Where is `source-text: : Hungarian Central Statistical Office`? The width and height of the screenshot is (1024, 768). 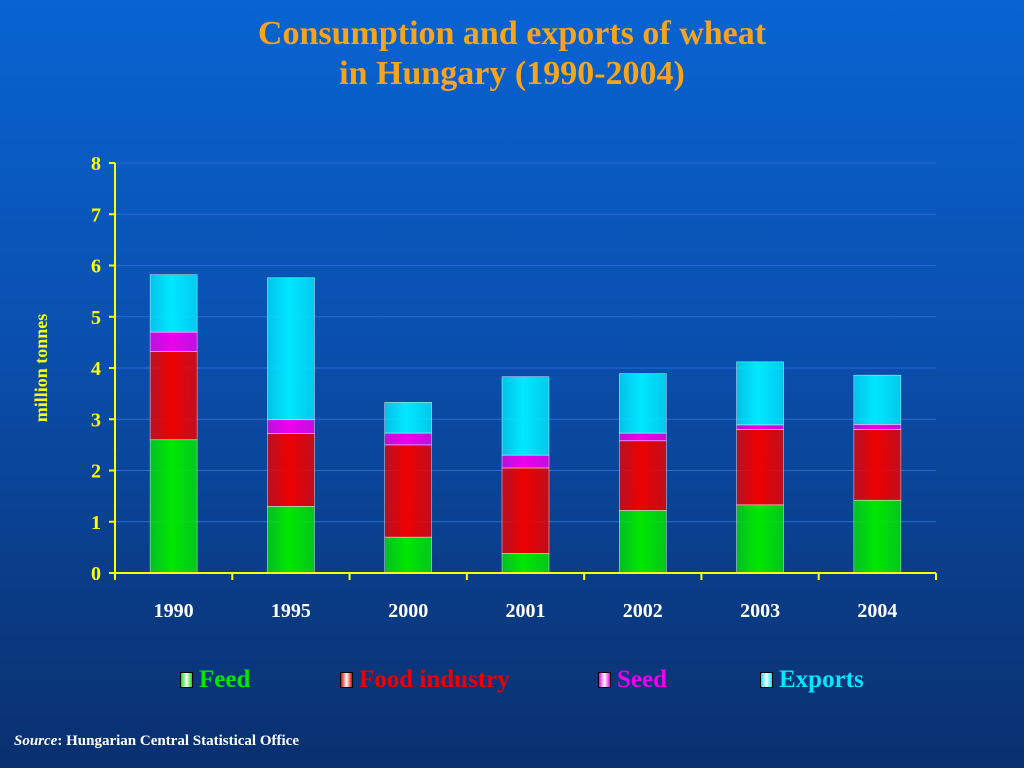
source-text: : Hungarian Central Statistical Office is located at coordinates (178, 741).